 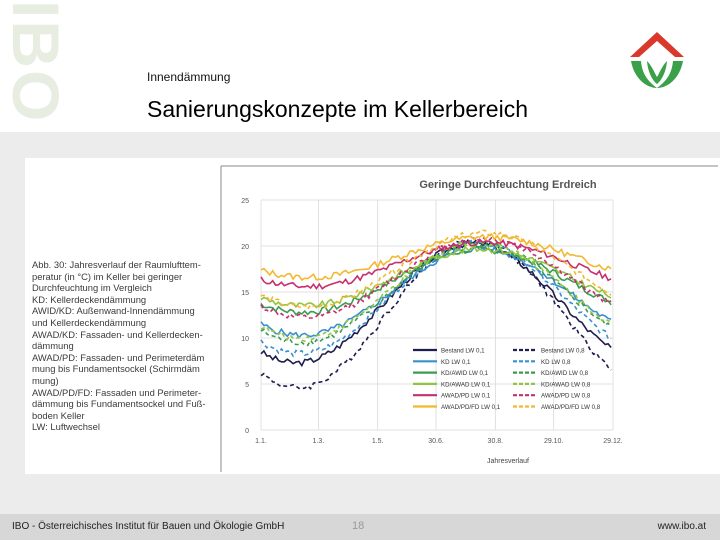 What do you see at coordinates (337, 109) in the screenshot?
I see `slide-title: Sanierungskonzepte im Kellerbereich` at bounding box center [337, 109].